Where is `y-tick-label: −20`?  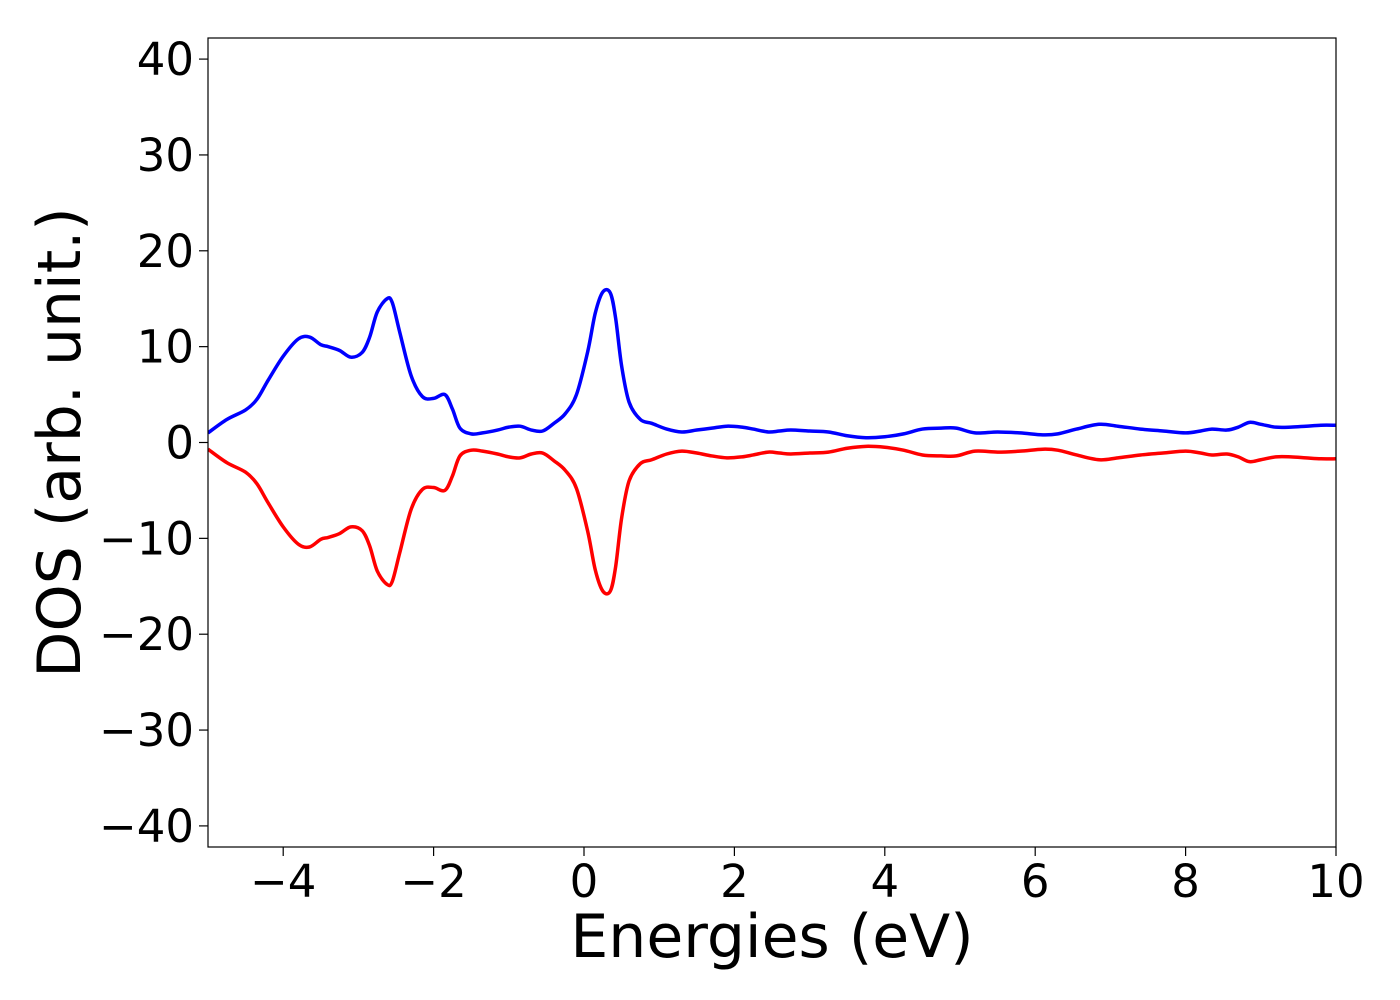 y-tick-label: −20 is located at coordinates (146, 634).